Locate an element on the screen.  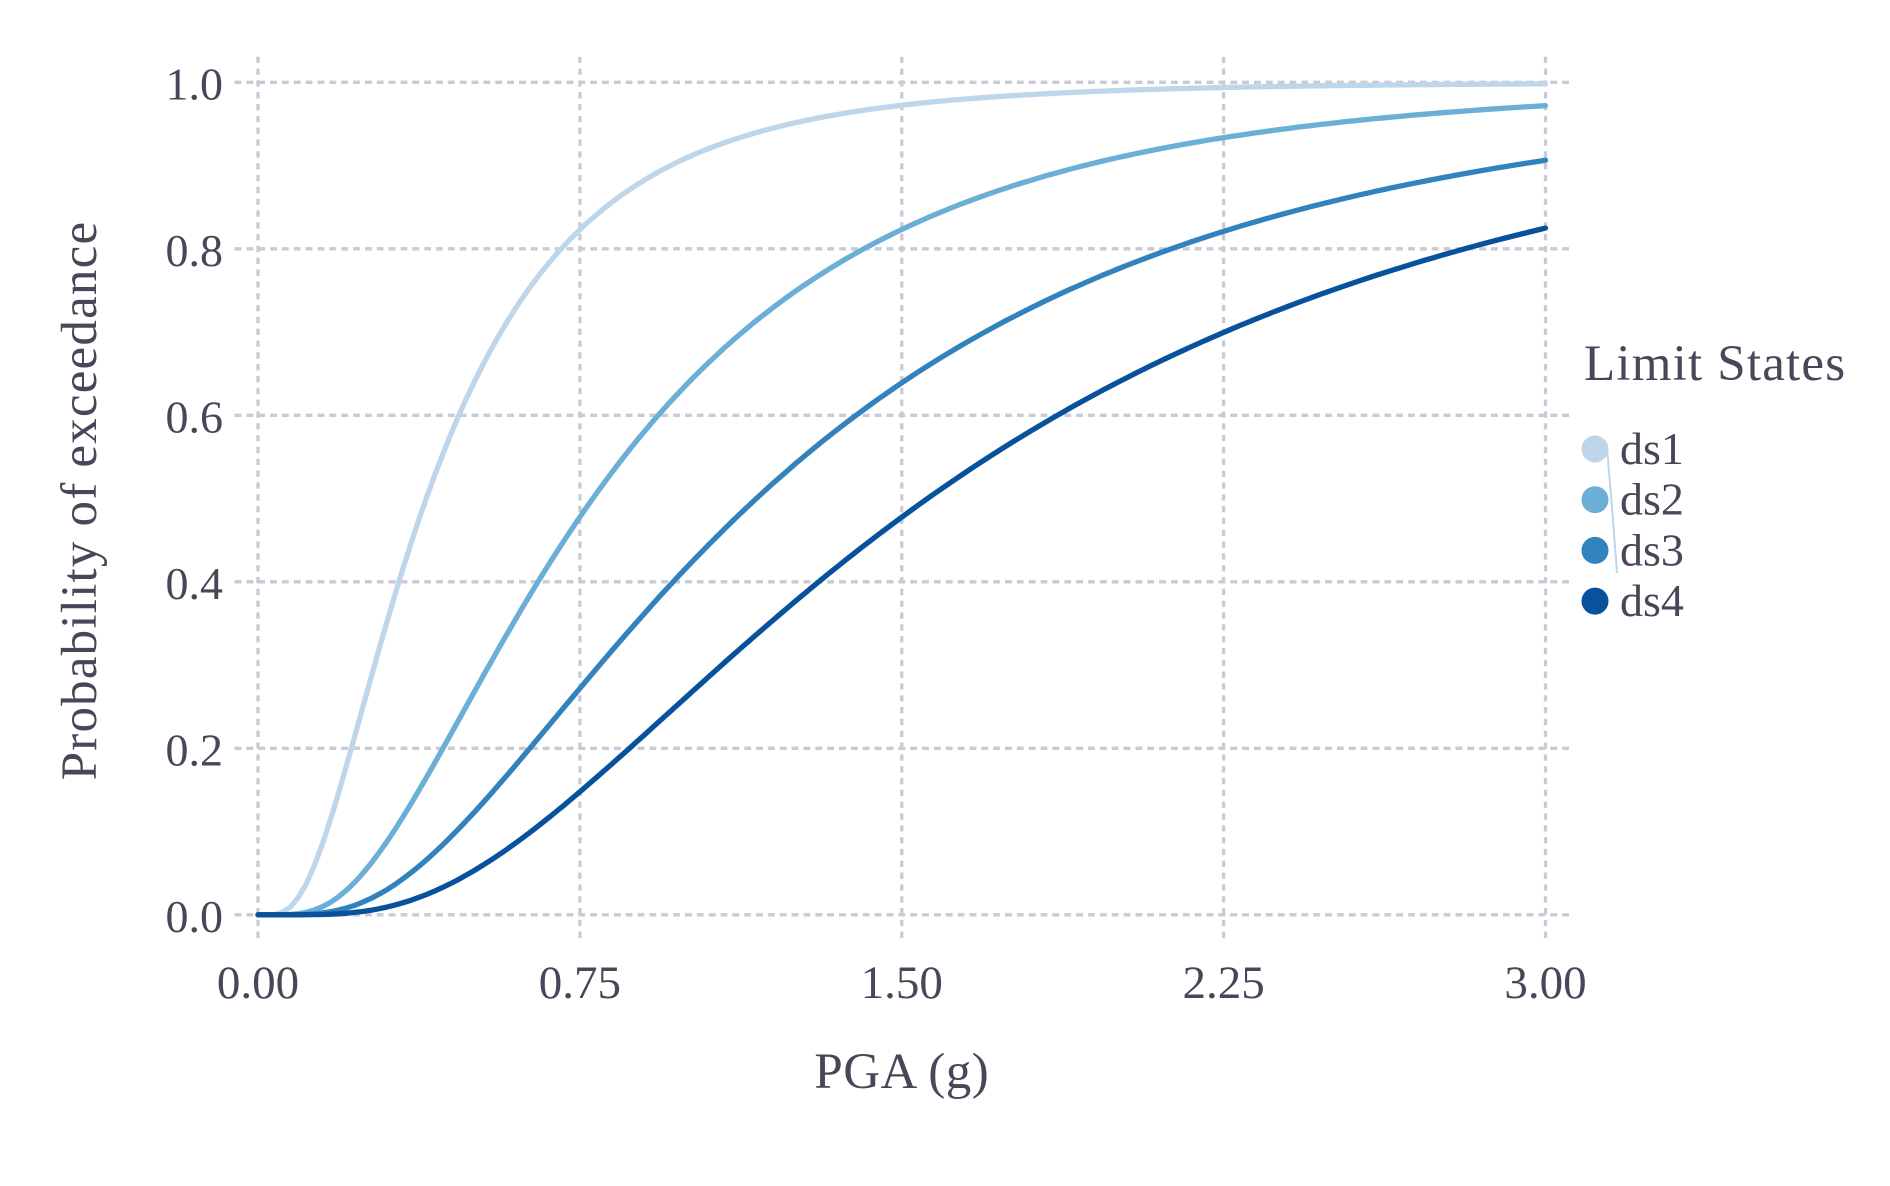
svg-text: 0.00 is located at coordinates (258, 983).